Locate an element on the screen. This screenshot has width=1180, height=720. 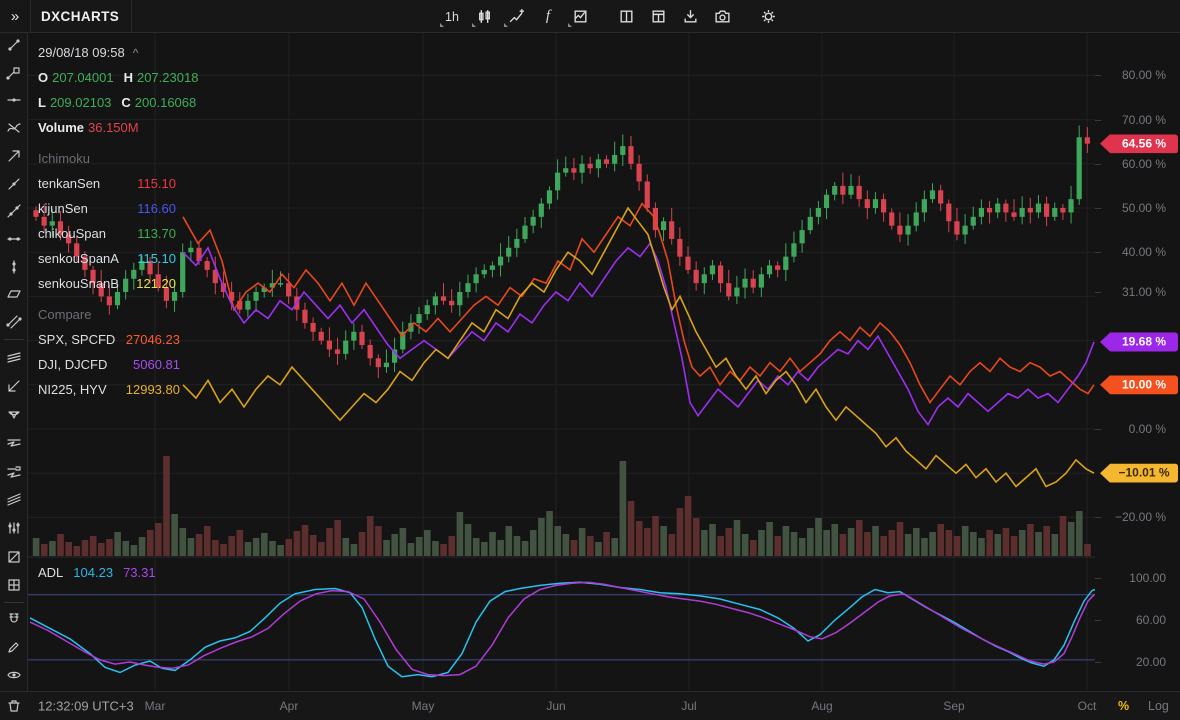
axis-label: 80.00 % is located at coordinates (1143, 75).